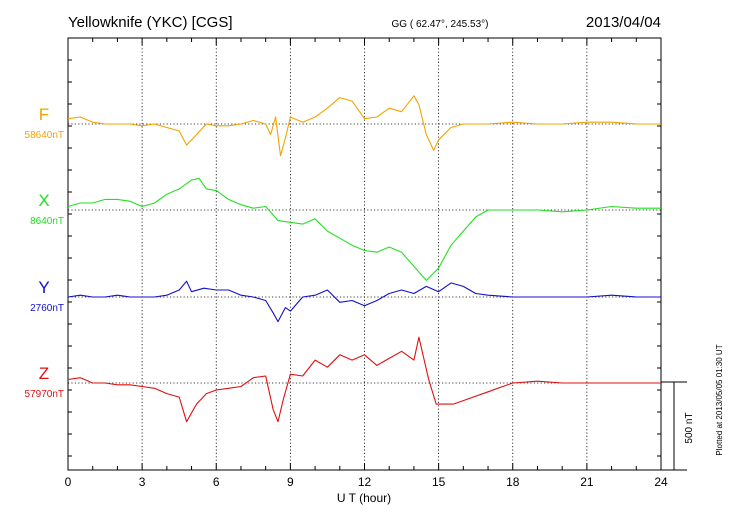 The image size is (730, 520). What do you see at coordinates (678, 426) in the screenshot?
I see `scale-bar: 500 nT` at bounding box center [678, 426].